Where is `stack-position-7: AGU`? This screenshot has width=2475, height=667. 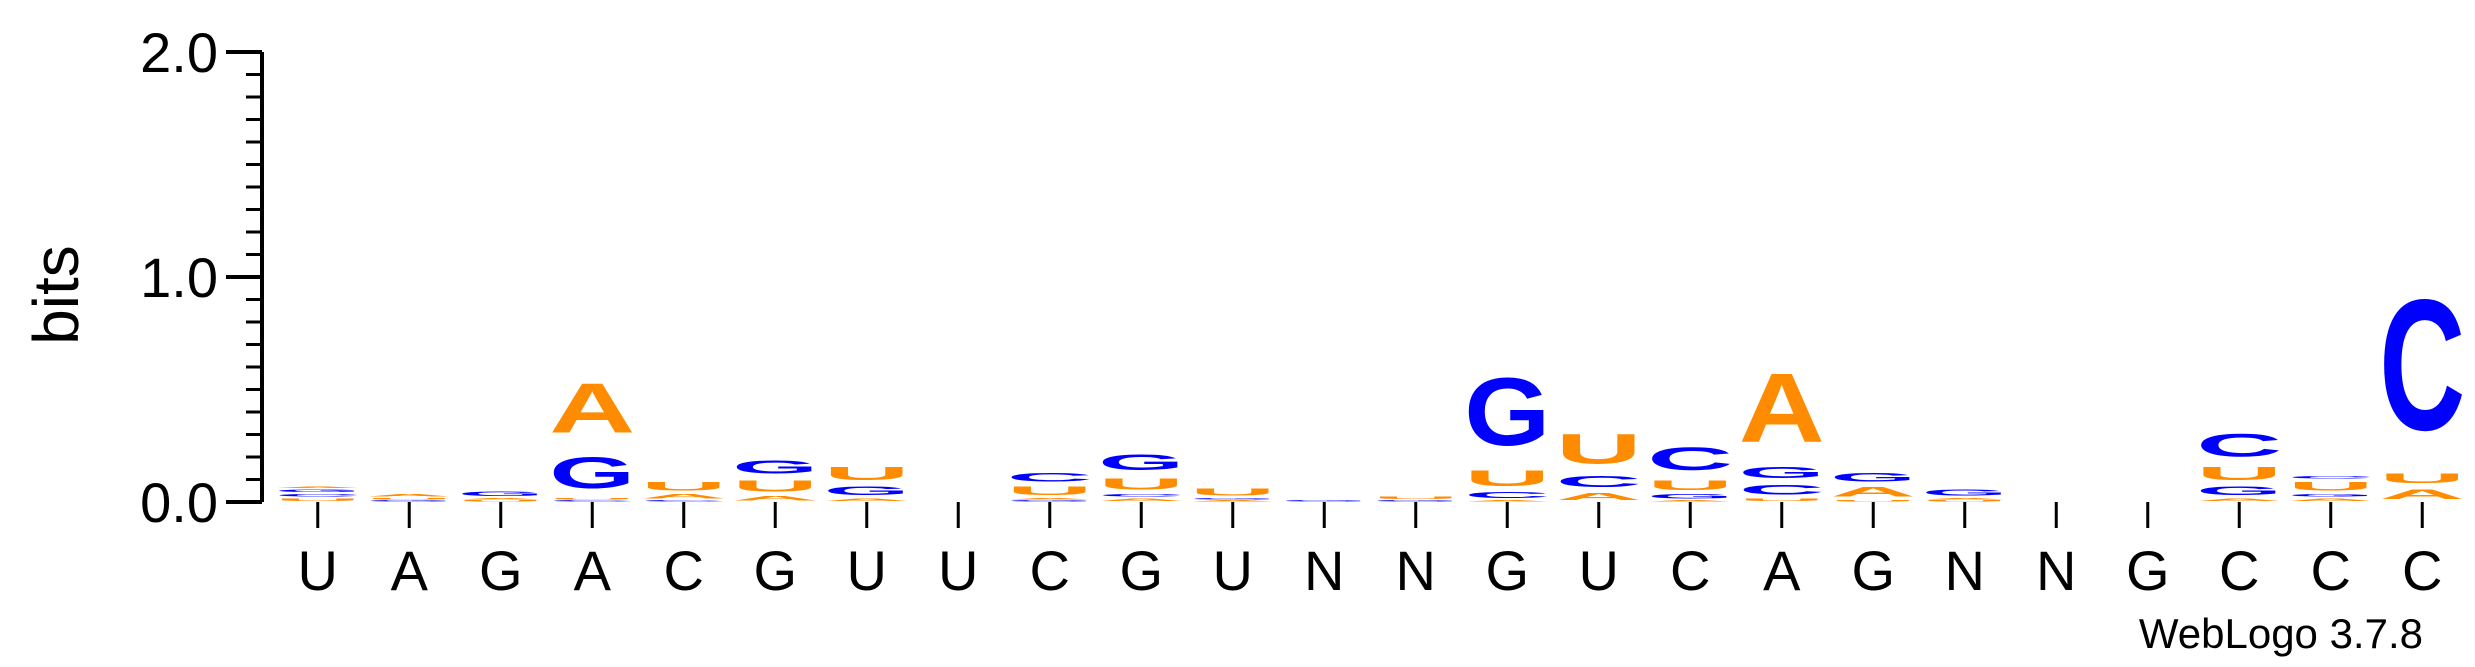
stack-position-7: AGU is located at coordinates (867, 483).